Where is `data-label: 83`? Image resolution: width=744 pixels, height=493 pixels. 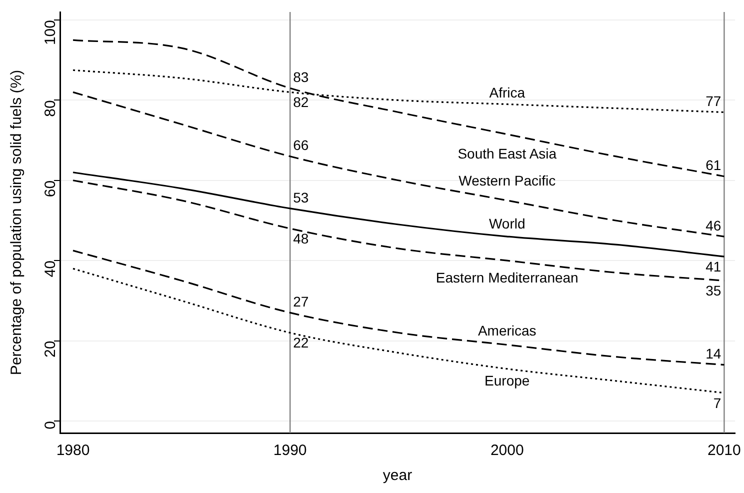
data-label: 83 is located at coordinates (301, 77).